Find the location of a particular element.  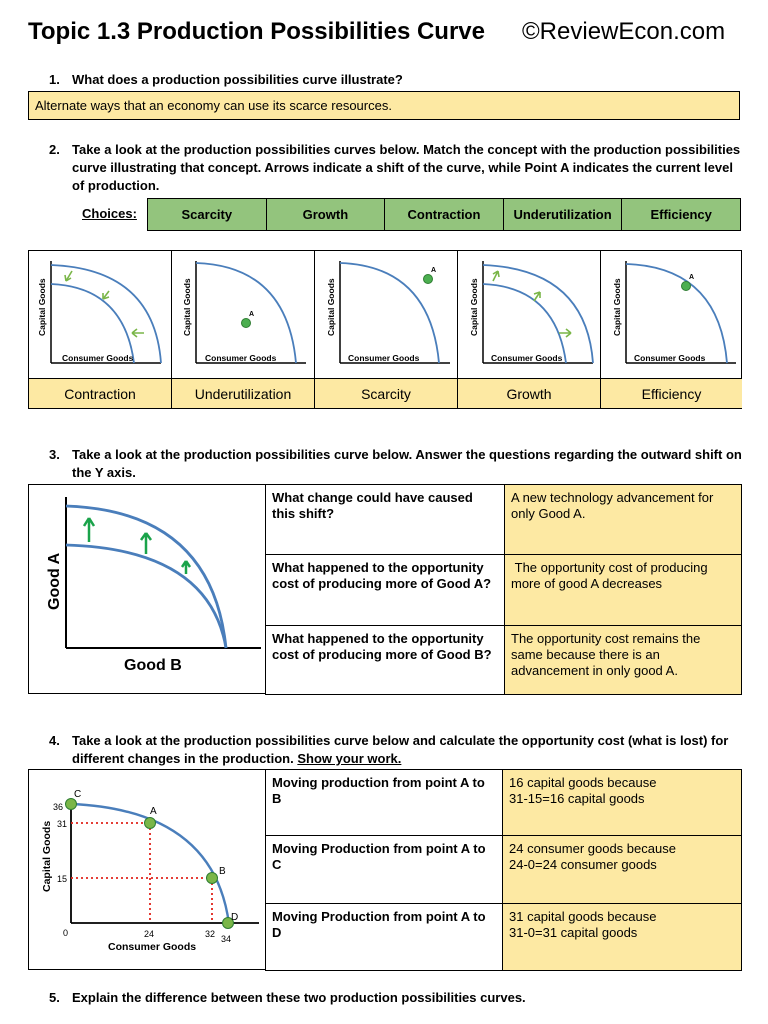

point-b-label: B is located at coordinates (222, 871).